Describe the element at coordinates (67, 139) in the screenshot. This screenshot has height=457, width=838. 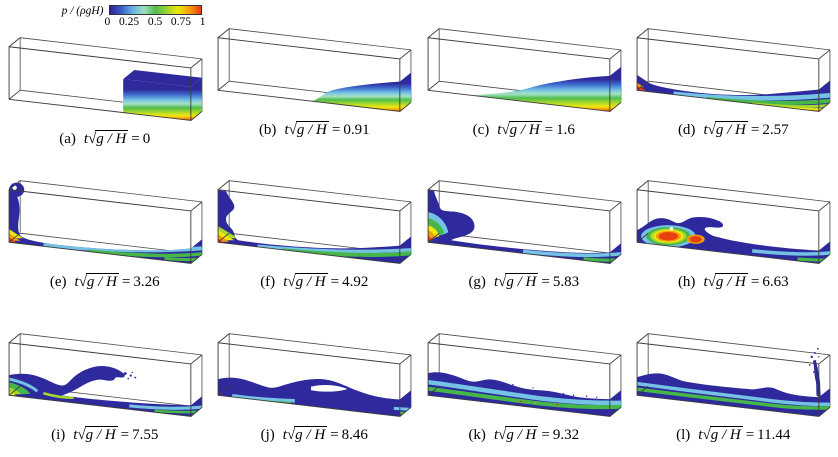
I see `panel-label: (a)` at that location.